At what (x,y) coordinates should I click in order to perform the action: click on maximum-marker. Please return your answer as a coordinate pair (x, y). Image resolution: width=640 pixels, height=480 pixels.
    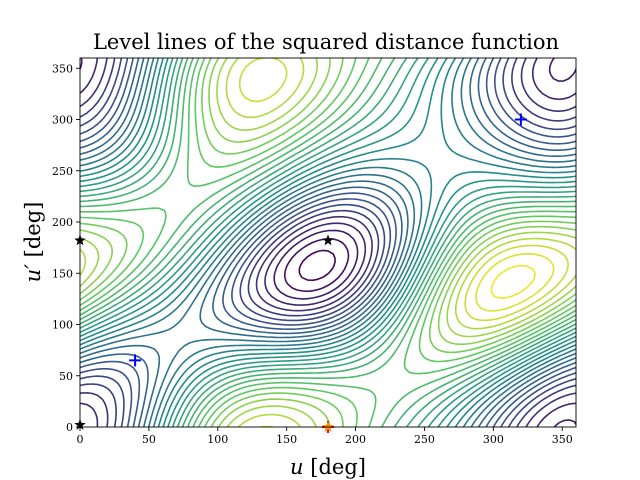
    Looking at the image, I should click on (328, 426).